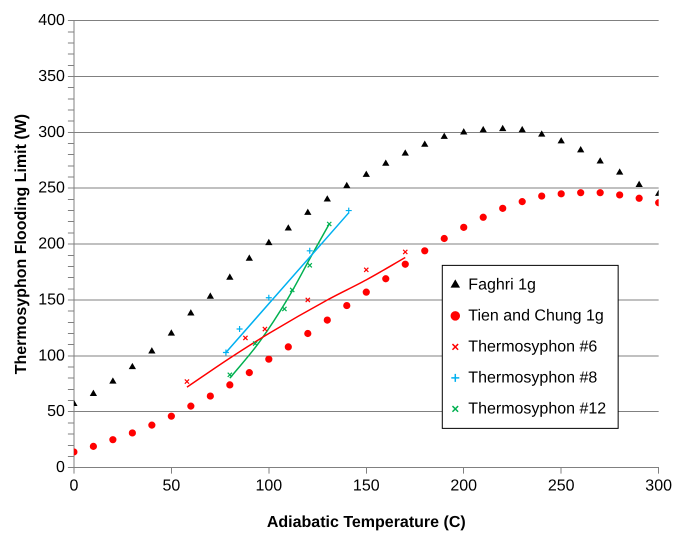 The image size is (683, 544). What do you see at coordinates (51, 132) in the screenshot?
I see `y-tick-label: 300` at bounding box center [51, 132].